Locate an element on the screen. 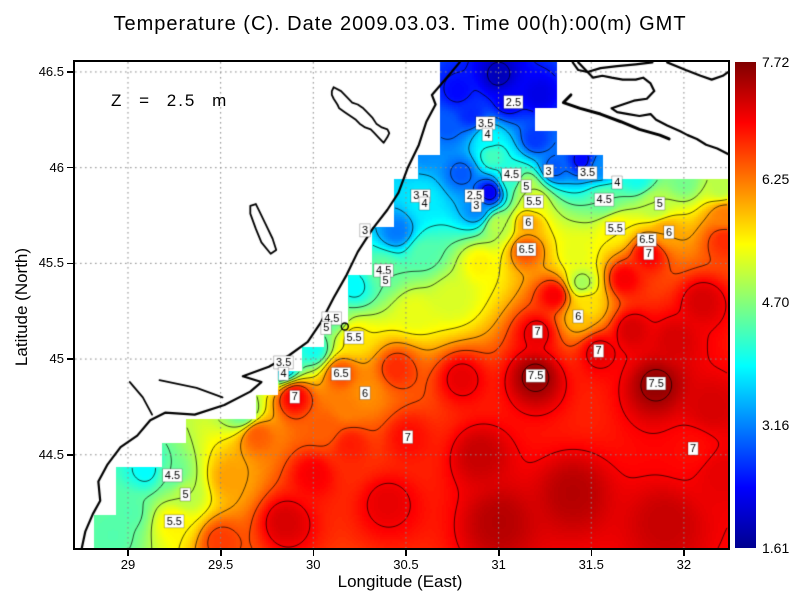 The height and width of the screenshot is (600, 800). x-axis-label: Longitude (East) is located at coordinates (400, 581).